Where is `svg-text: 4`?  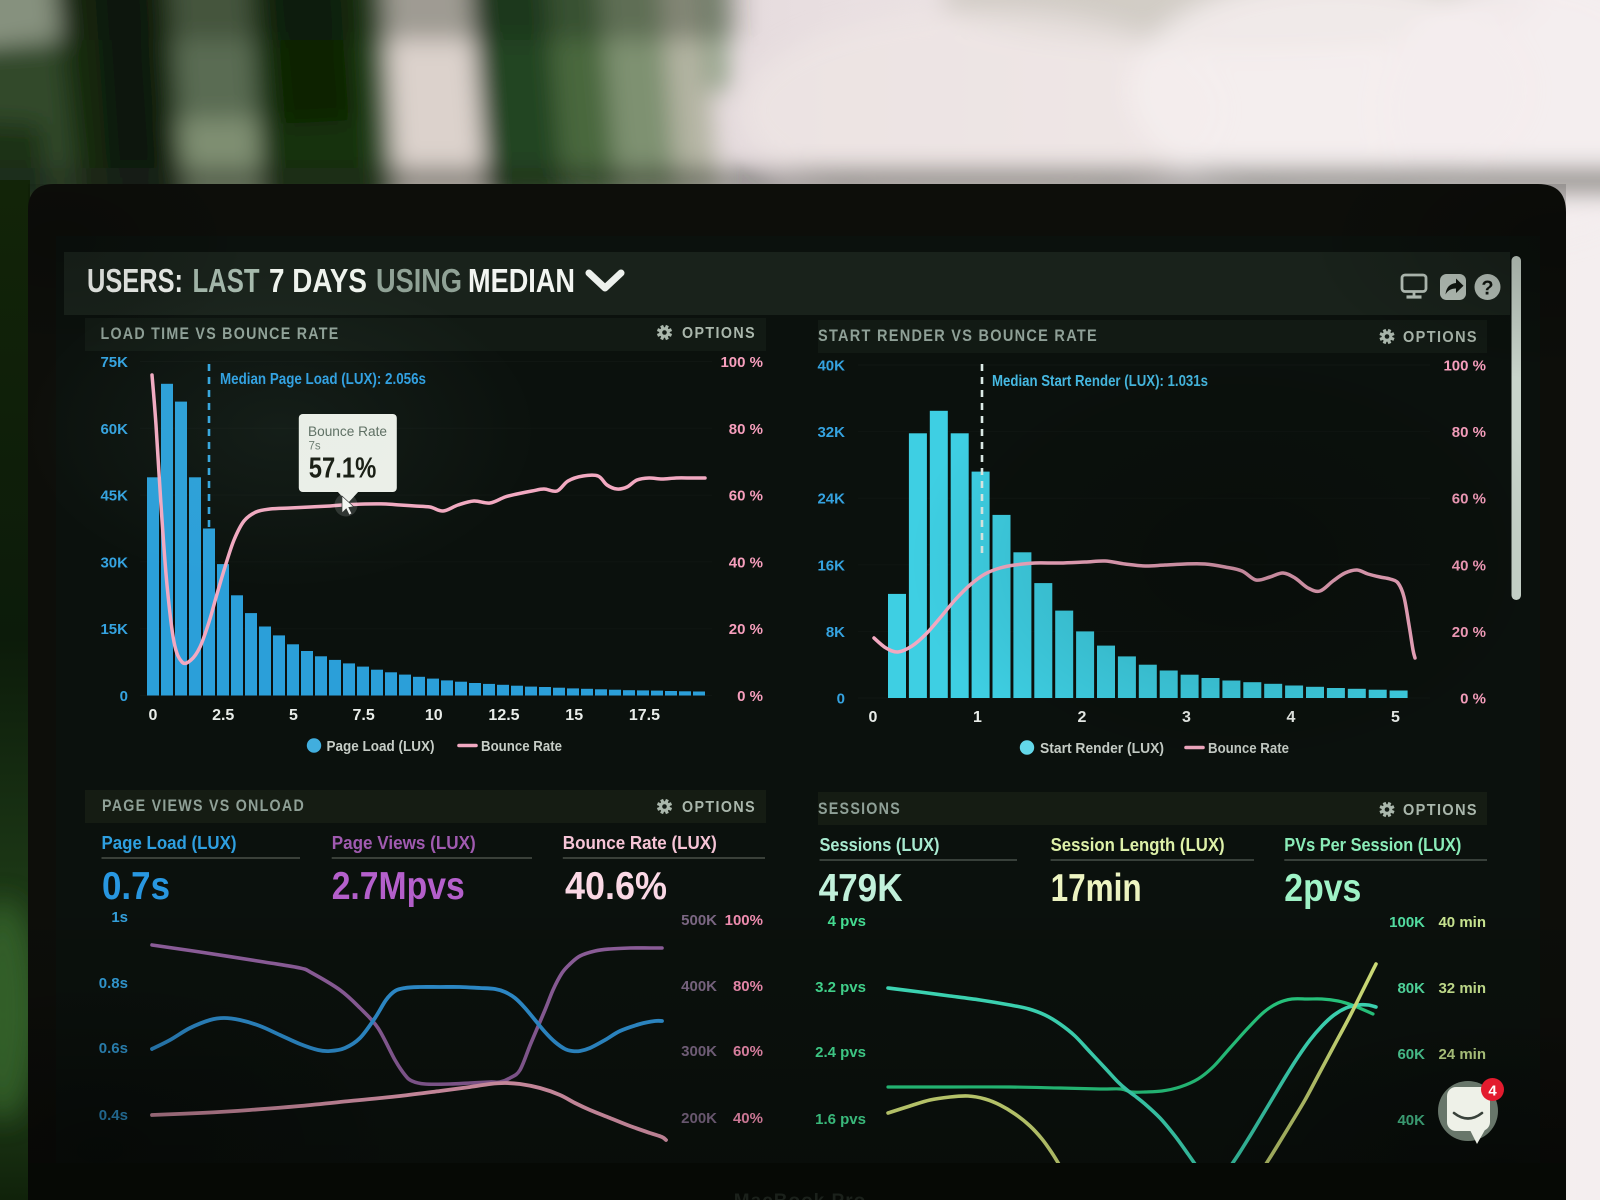
svg-text: 4 is located at coordinates (1492, 1091).